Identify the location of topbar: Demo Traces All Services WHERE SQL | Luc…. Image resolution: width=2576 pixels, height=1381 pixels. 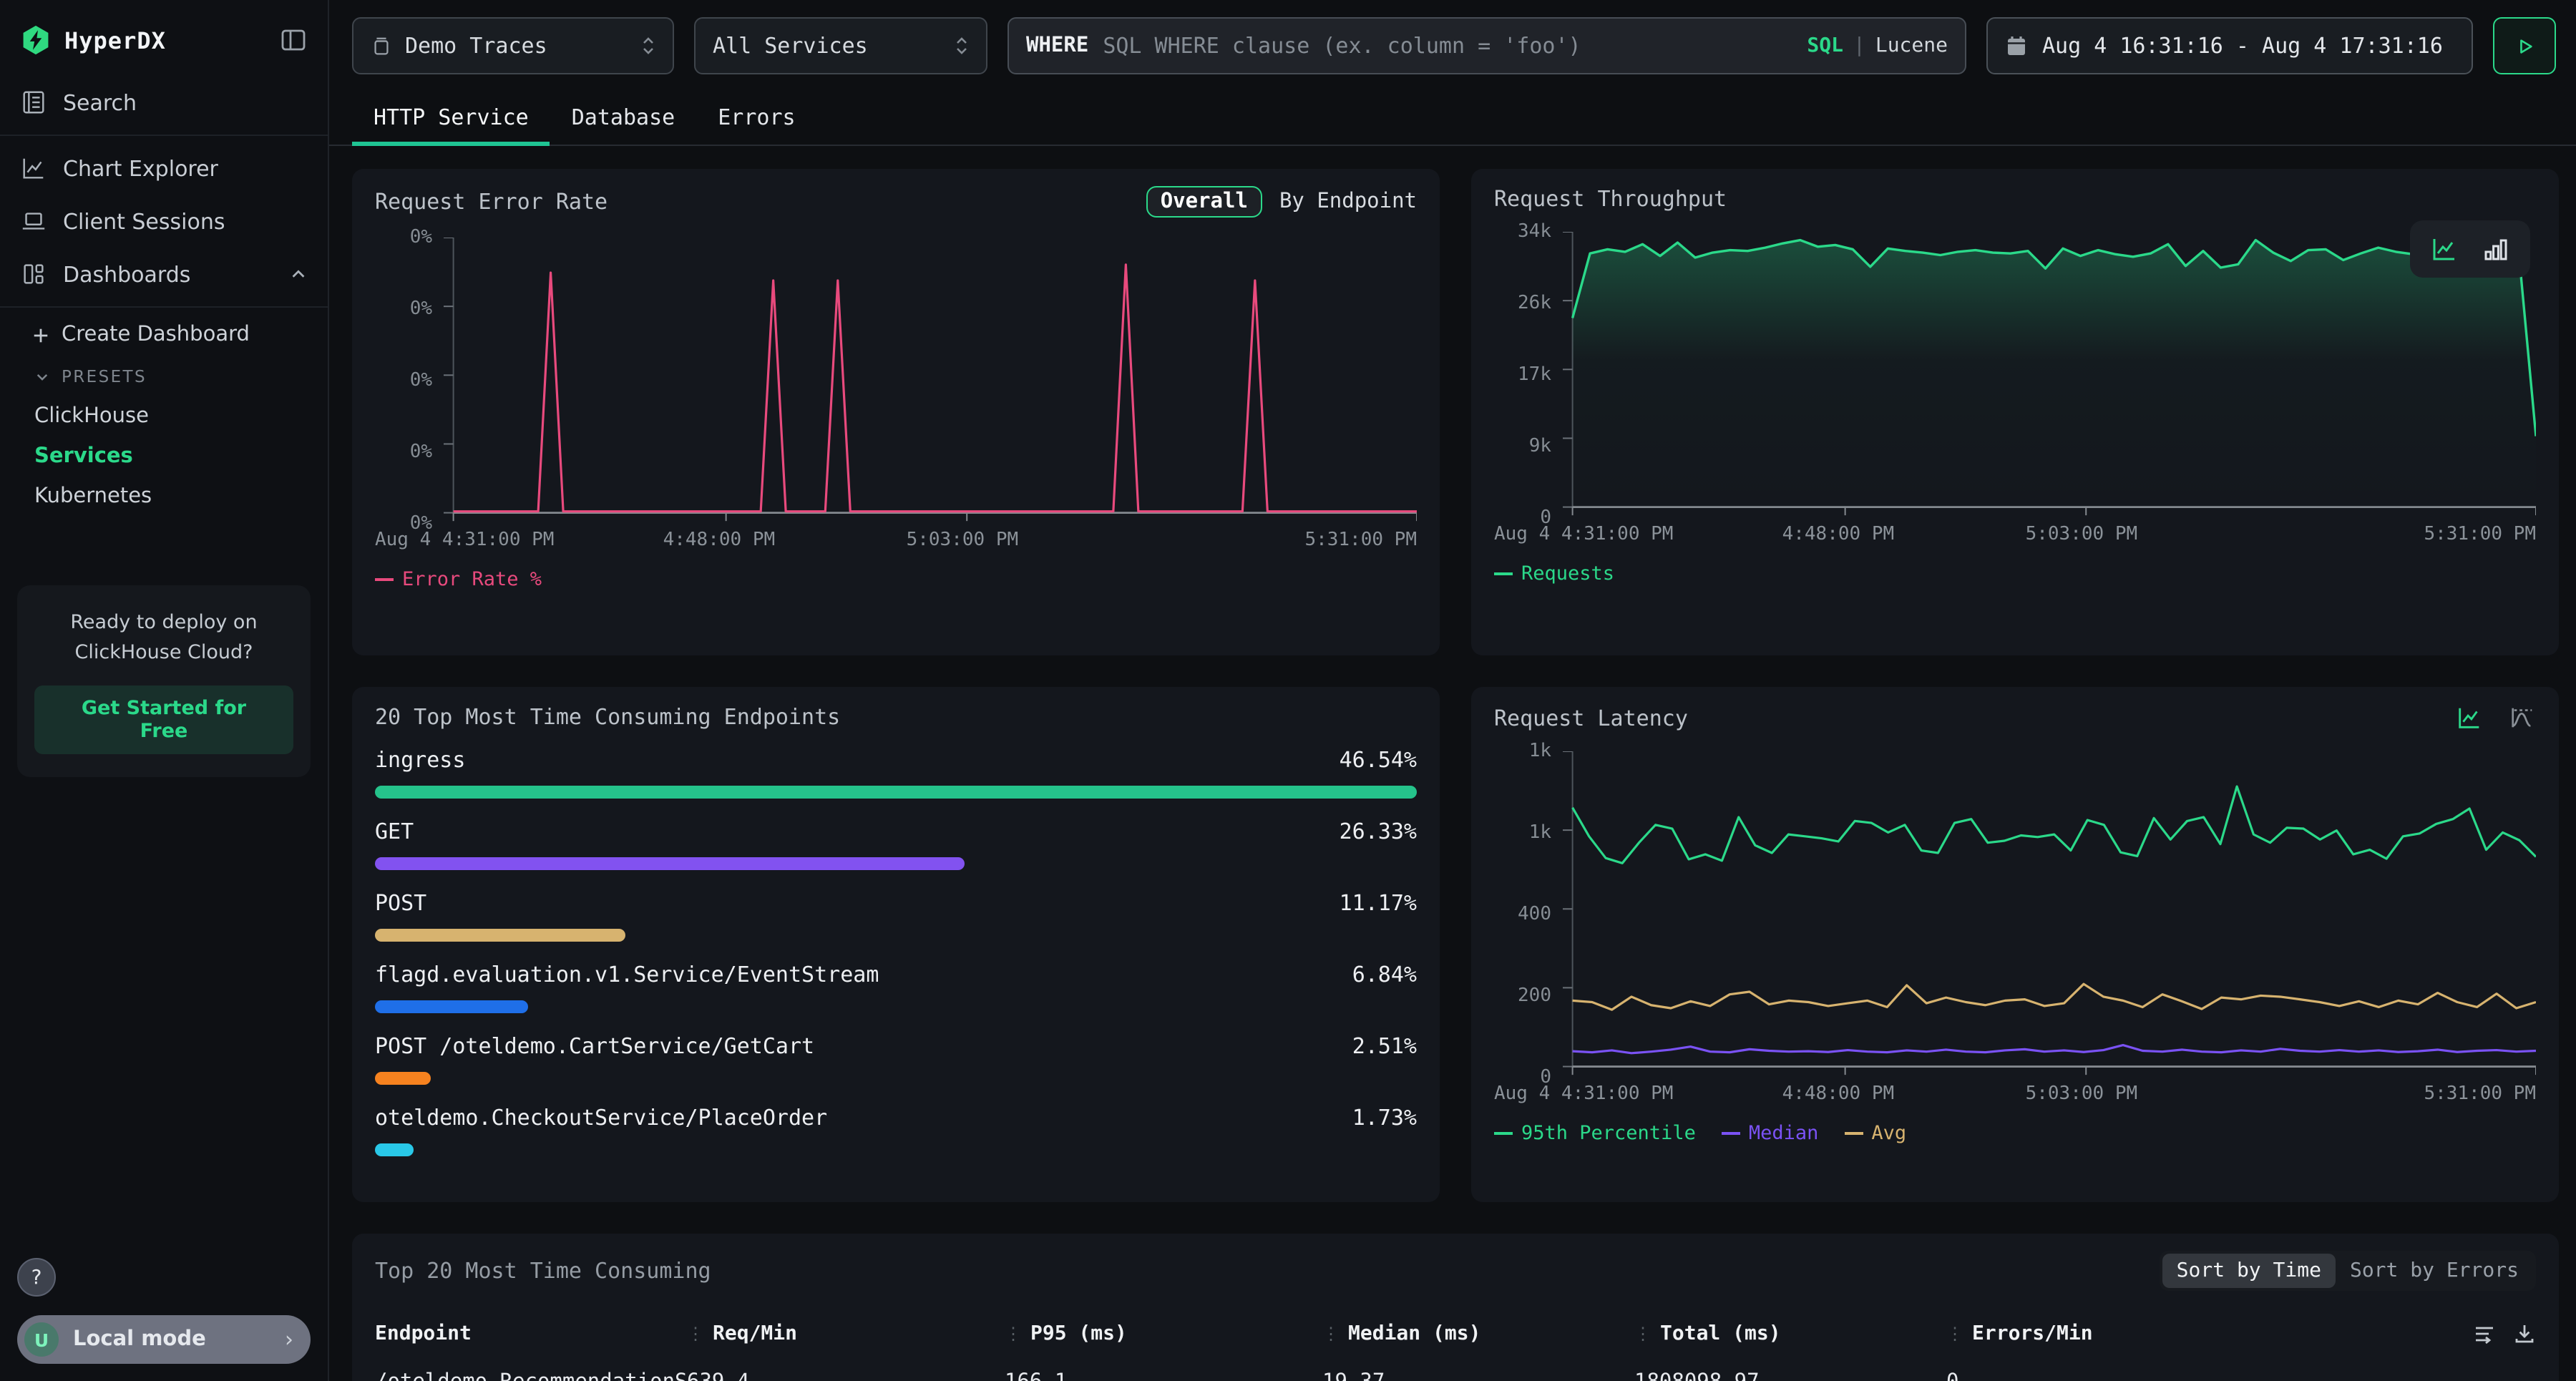
(1452, 44).